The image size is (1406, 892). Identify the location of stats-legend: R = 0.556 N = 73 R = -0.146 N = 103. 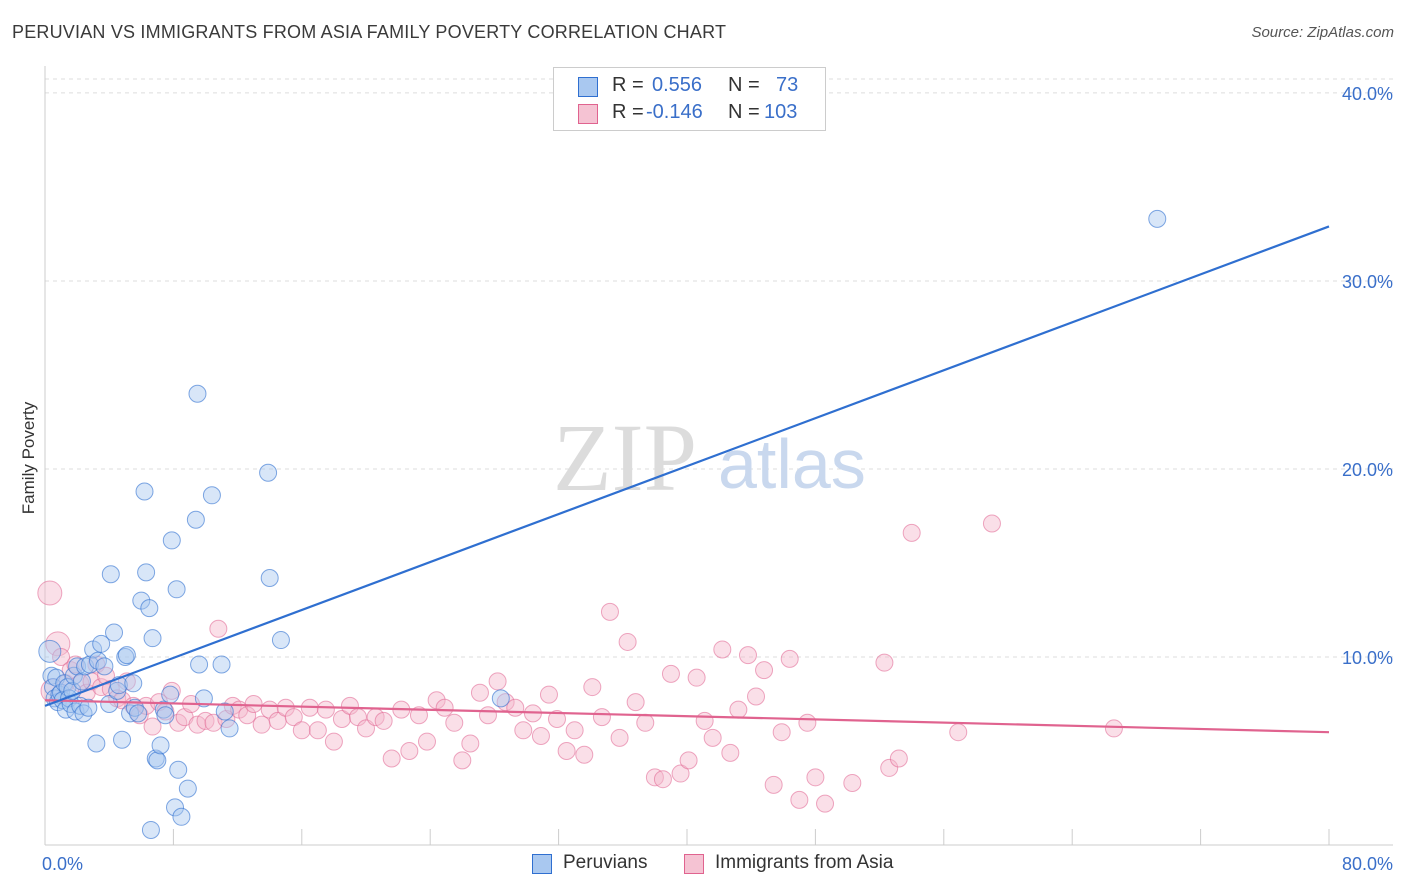
(689, 99).